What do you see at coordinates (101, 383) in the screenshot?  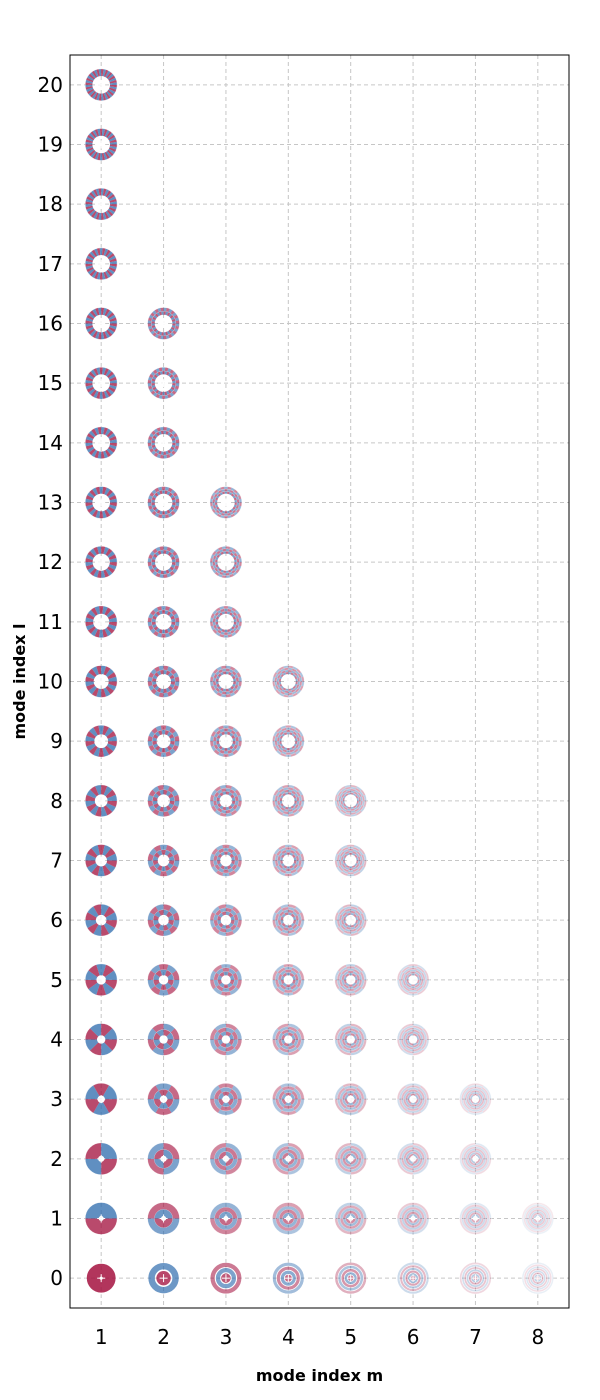 I see `mode-pattern-m1-l15` at bounding box center [101, 383].